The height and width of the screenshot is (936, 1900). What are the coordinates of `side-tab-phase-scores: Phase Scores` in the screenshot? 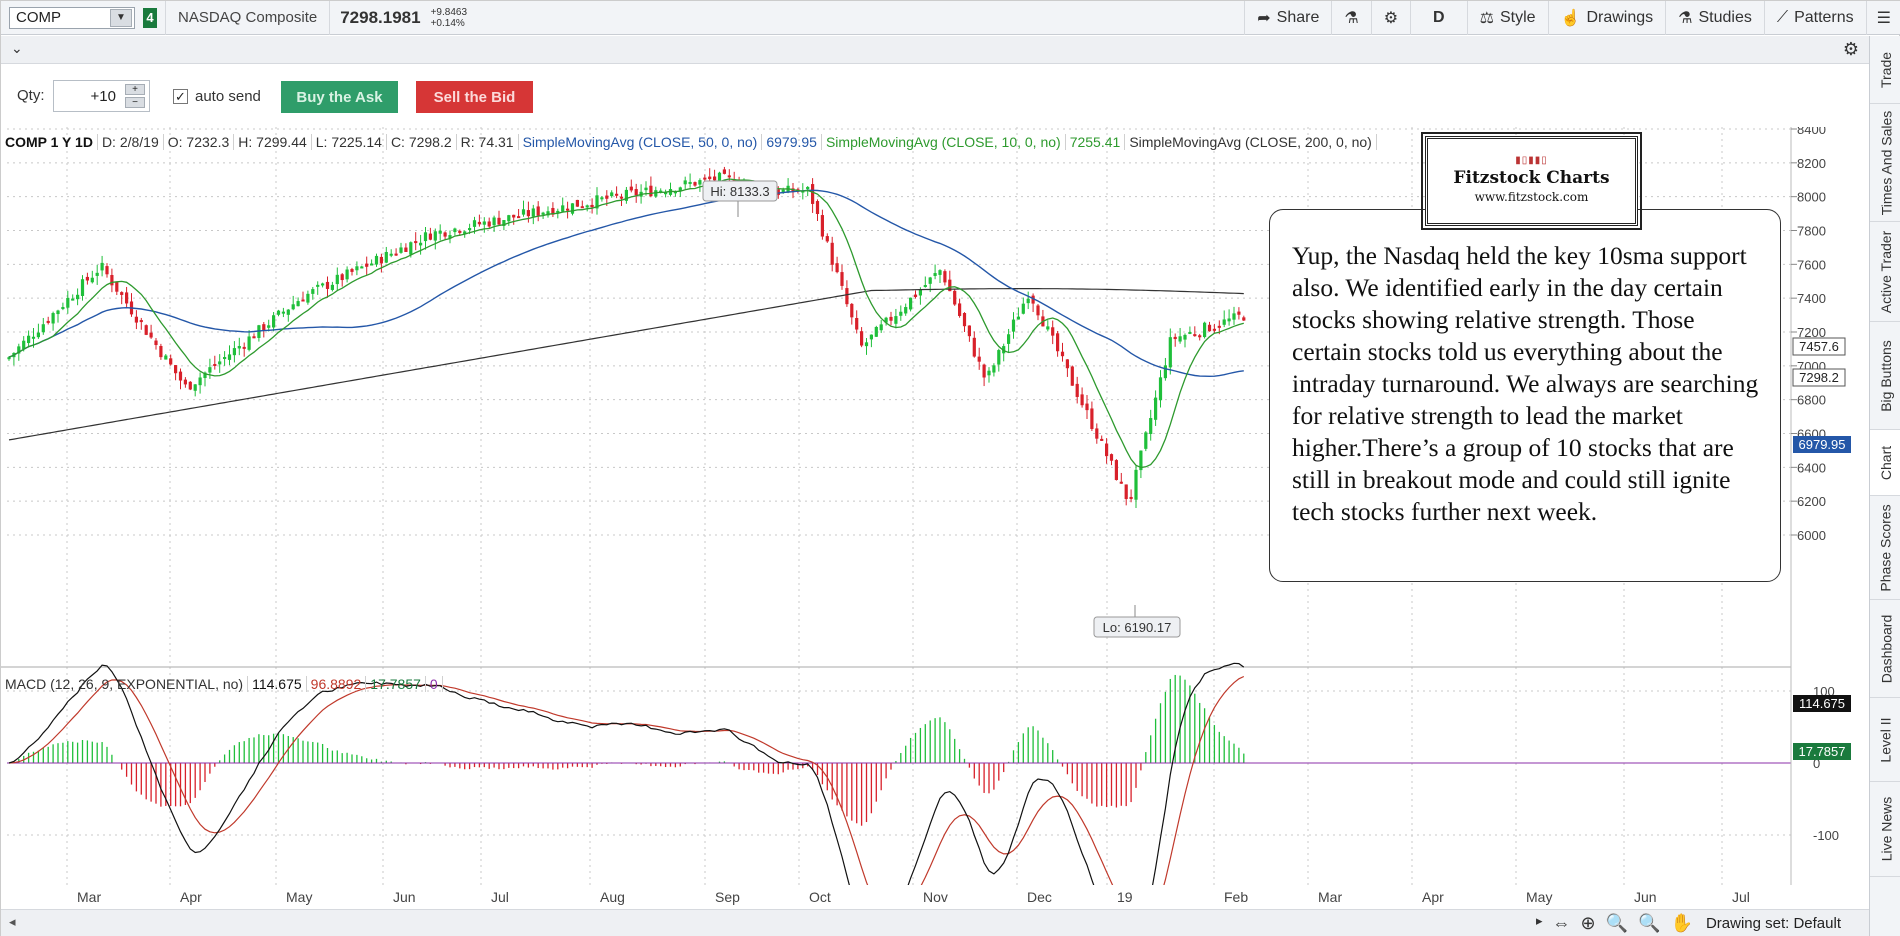 It's located at (1885, 548).